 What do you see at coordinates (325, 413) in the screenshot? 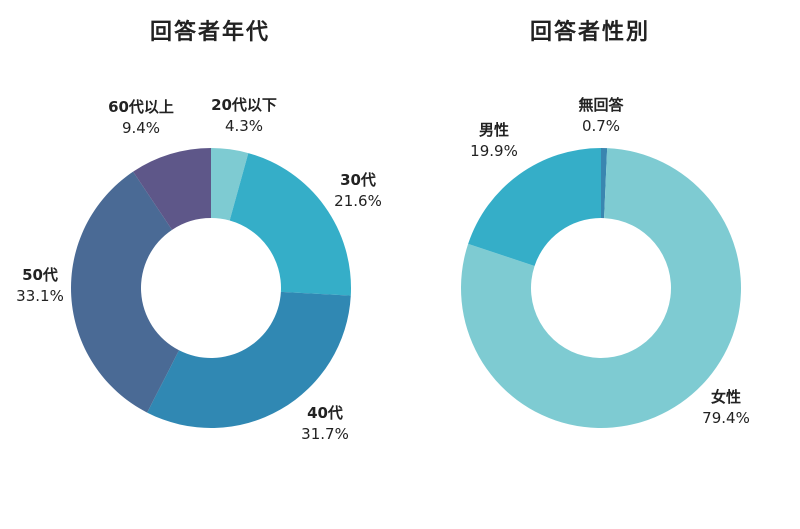
I see `age-slice-label-3: 40代` at bounding box center [325, 413].